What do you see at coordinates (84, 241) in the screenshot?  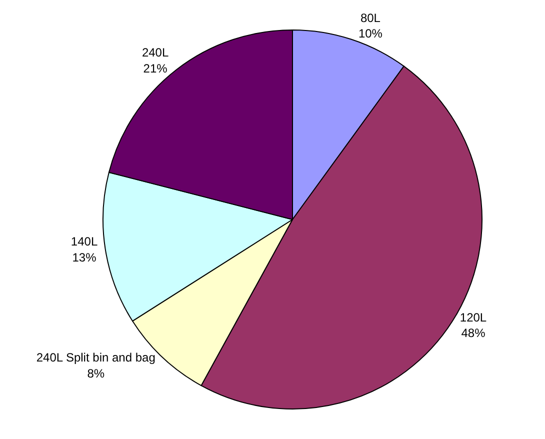 I see `slice-label: 140L` at bounding box center [84, 241].